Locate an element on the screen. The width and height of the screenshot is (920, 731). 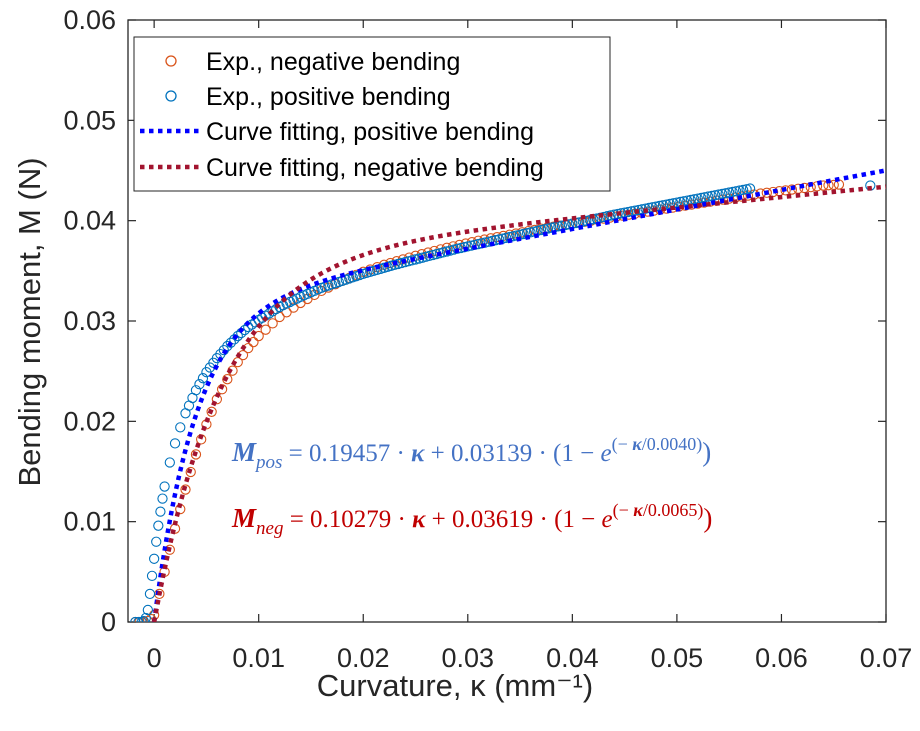
x-tick-label: 0.01 is located at coordinates (258, 658).